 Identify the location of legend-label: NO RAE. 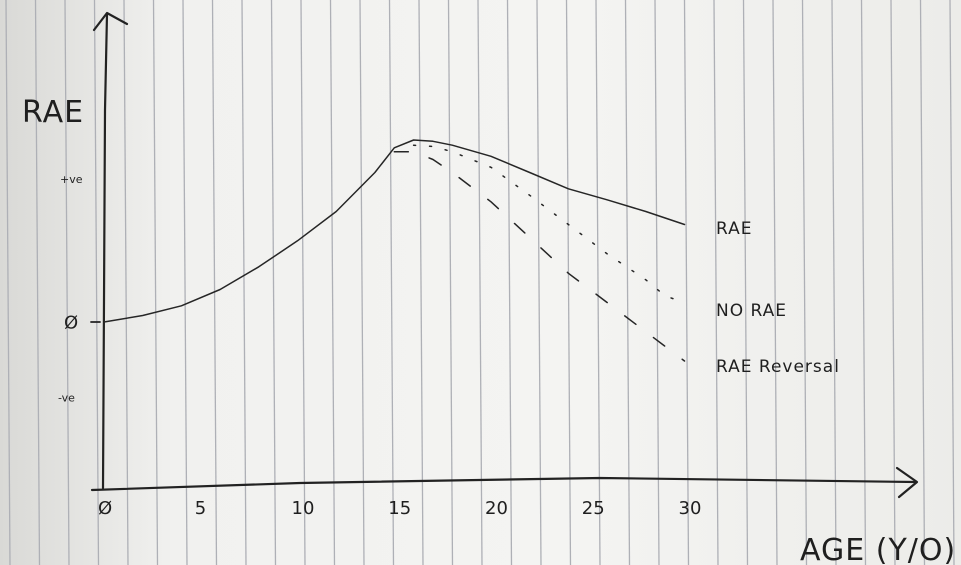
(751, 311).